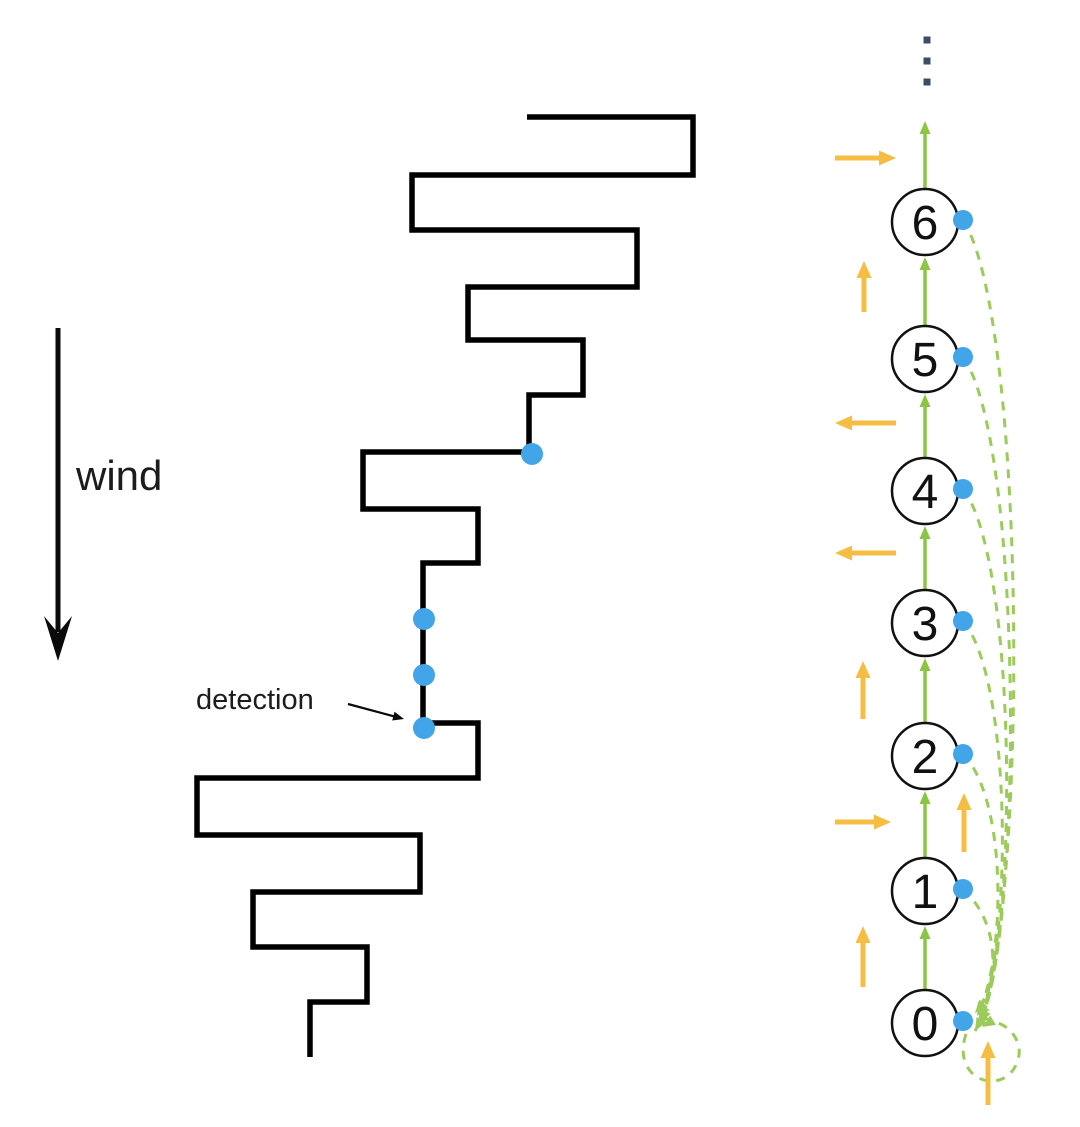 The width and height of the screenshot is (1080, 1127). I want to click on transition-arrow-2-3-head, so click(925, 664).